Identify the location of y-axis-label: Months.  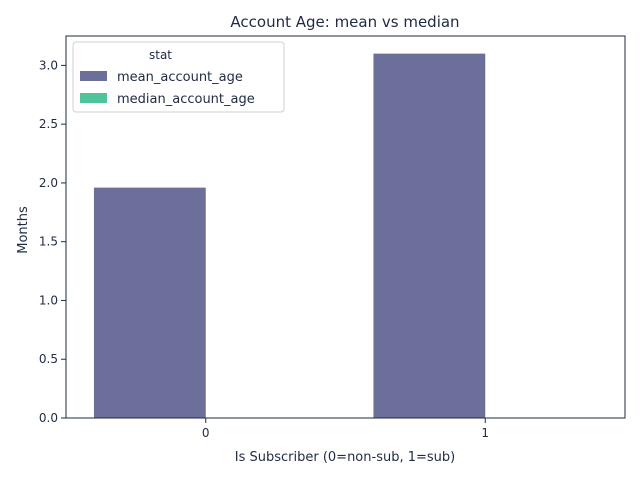
(23, 230).